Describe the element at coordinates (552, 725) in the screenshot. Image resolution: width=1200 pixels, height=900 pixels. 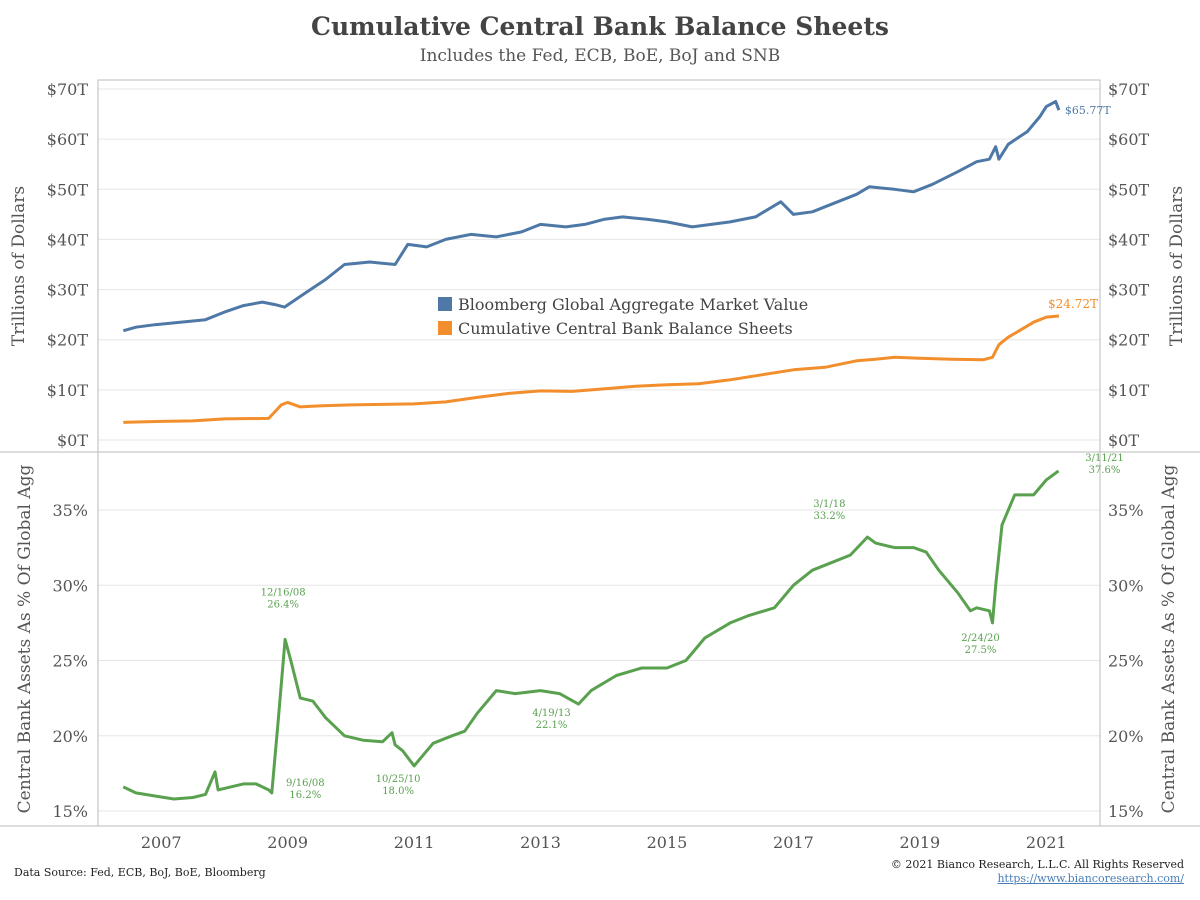
I see `annotation-value: 22.1%` at that location.